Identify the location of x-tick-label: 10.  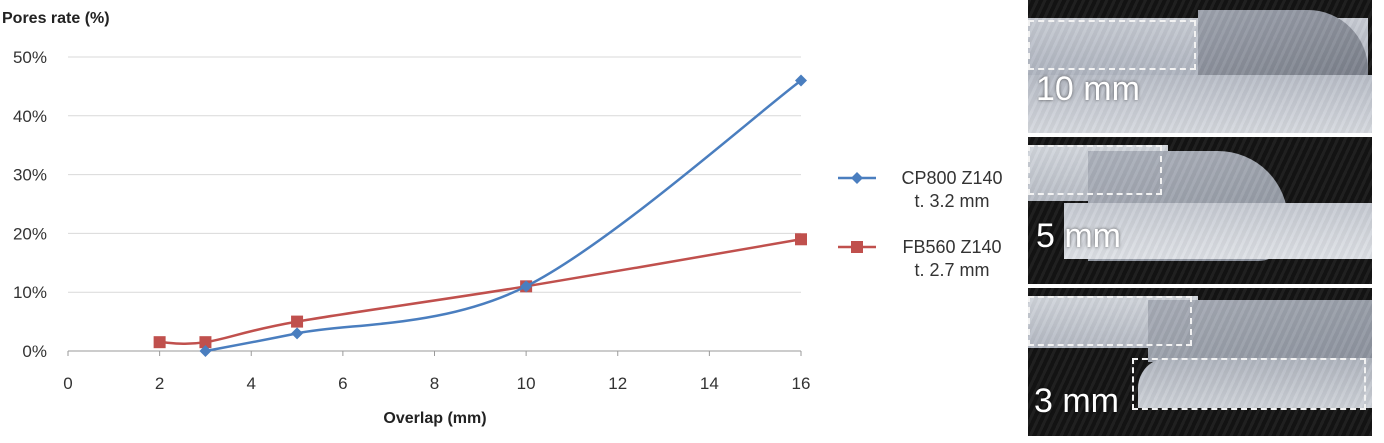
(526, 383).